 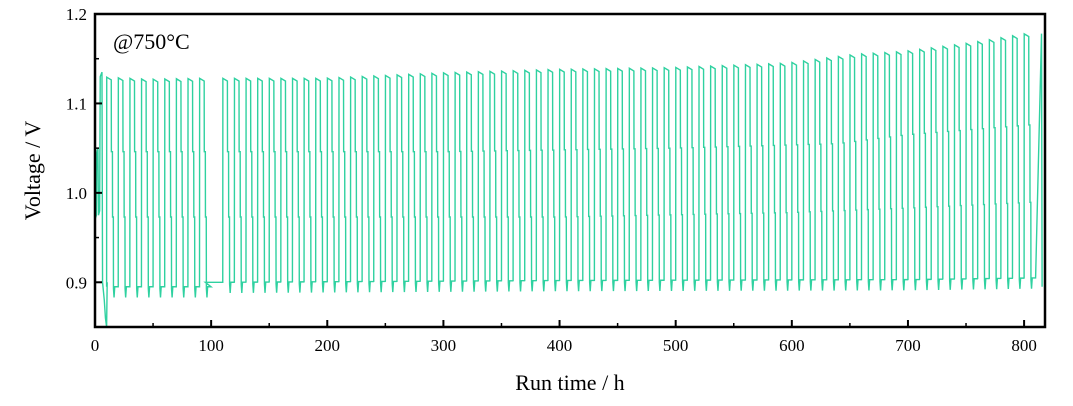 What do you see at coordinates (95, 345) in the screenshot?
I see `x-tick-label: 0` at bounding box center [95, 345].